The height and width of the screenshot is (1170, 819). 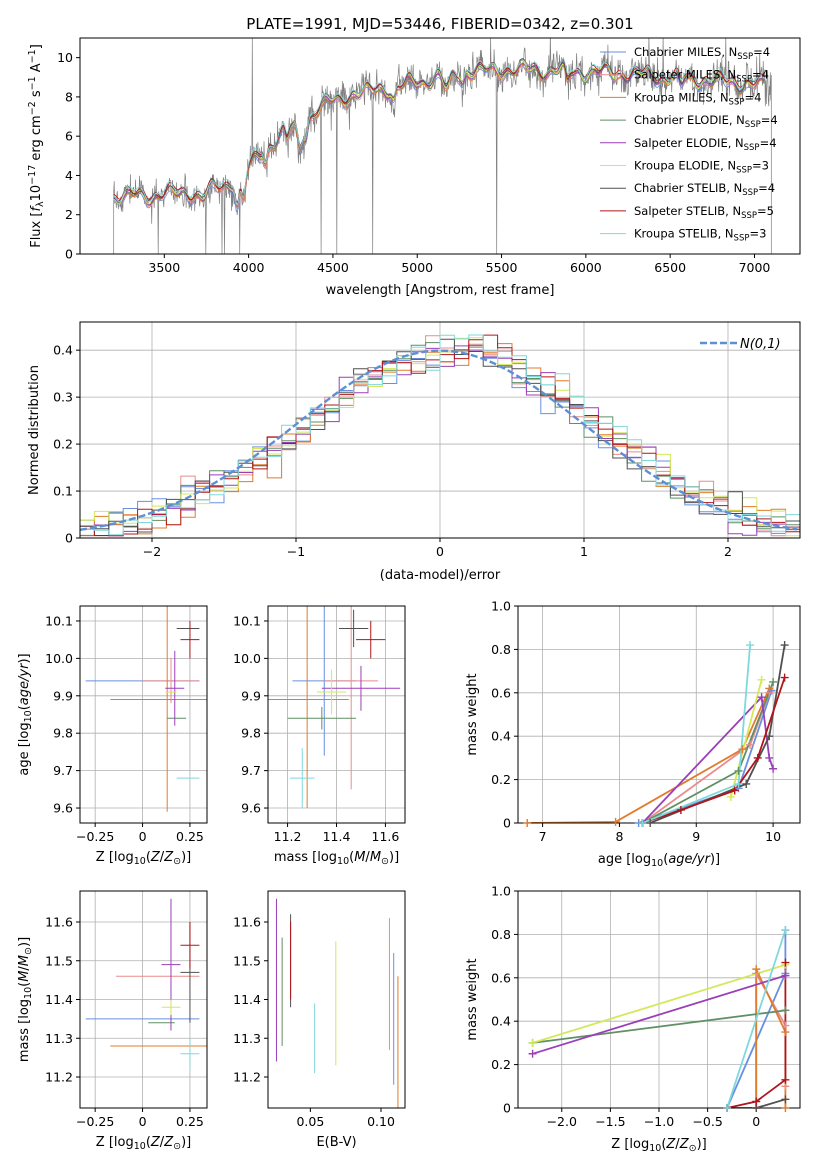 I want to click on reference-legend-label: N(0,1), so click(x=760, y=344).